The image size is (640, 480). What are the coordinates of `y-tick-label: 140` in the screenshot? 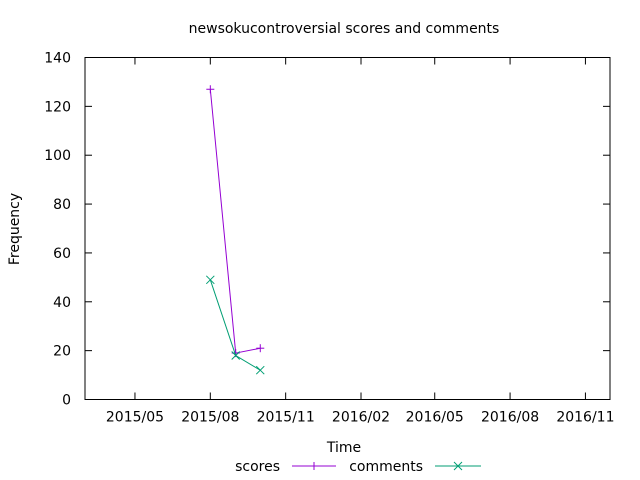 It's located at (57, 59).